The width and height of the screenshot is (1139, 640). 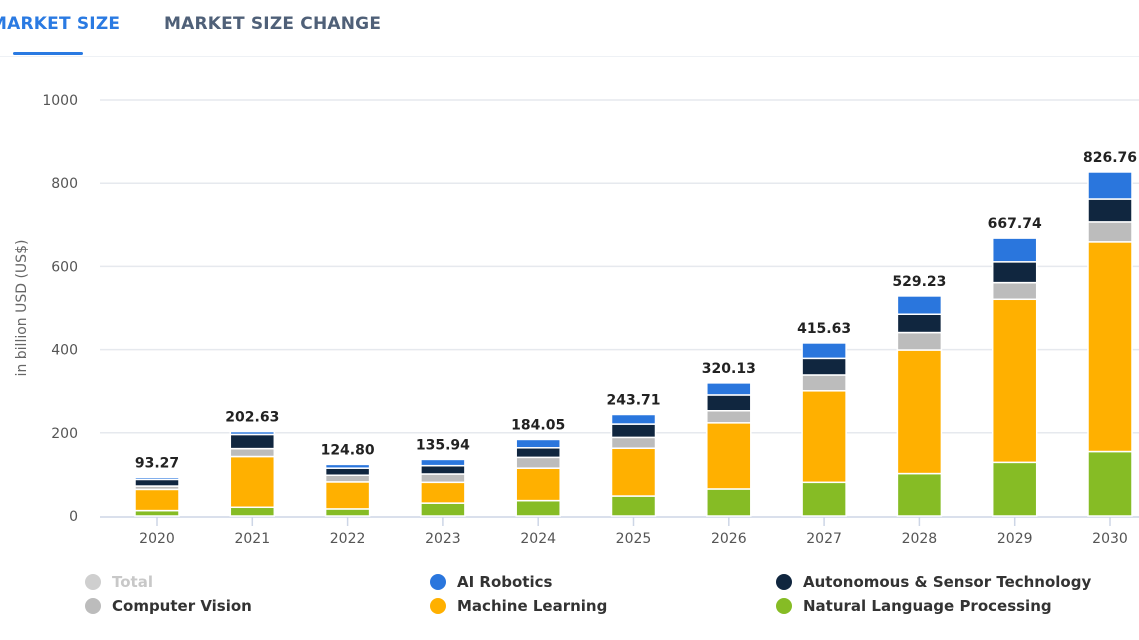 I want to click on legend-item-computer-vision: Computer Vision, so click(x=168, y=606).